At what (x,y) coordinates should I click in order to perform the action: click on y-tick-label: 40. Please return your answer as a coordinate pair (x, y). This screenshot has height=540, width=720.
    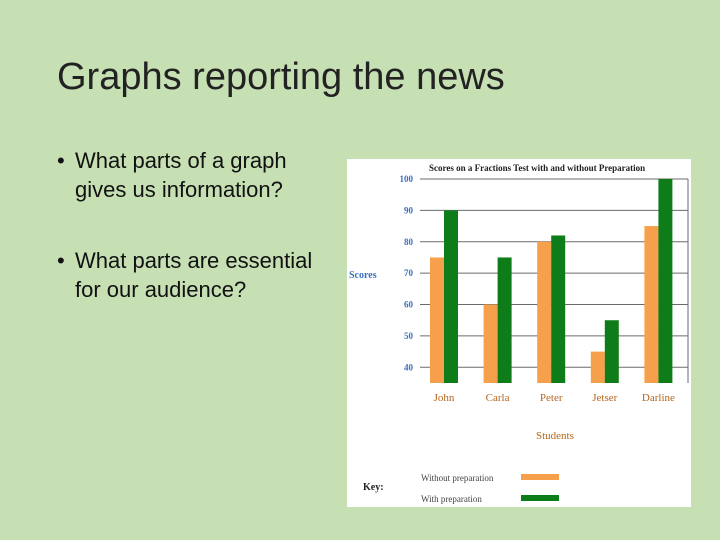
    Looking at the image, I should click on (409, 367).